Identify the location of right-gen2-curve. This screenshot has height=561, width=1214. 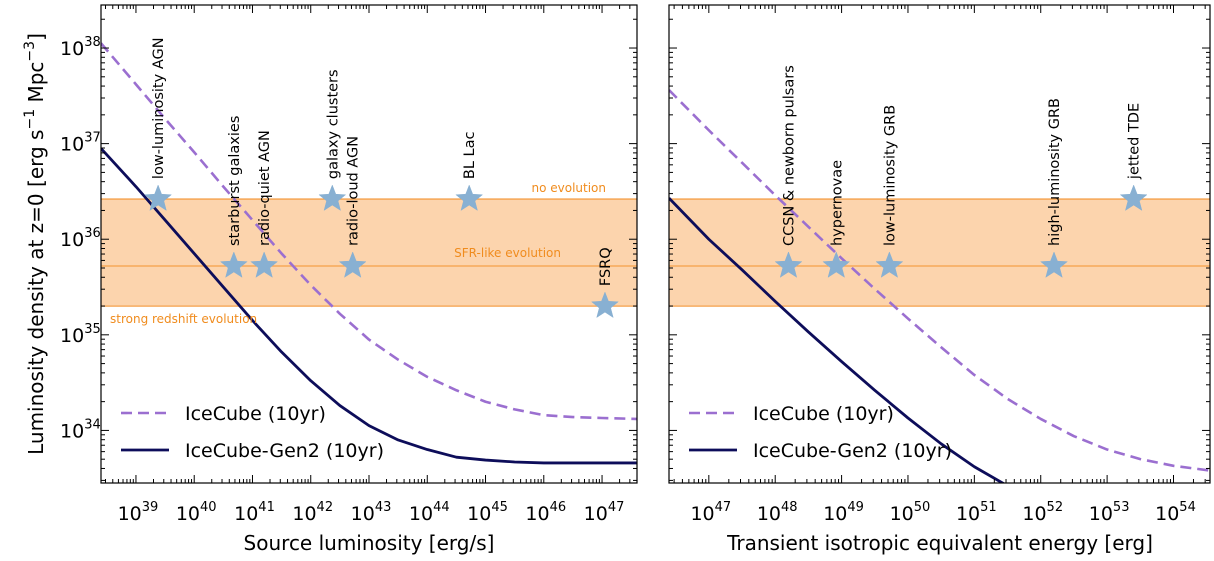
(837, 340).